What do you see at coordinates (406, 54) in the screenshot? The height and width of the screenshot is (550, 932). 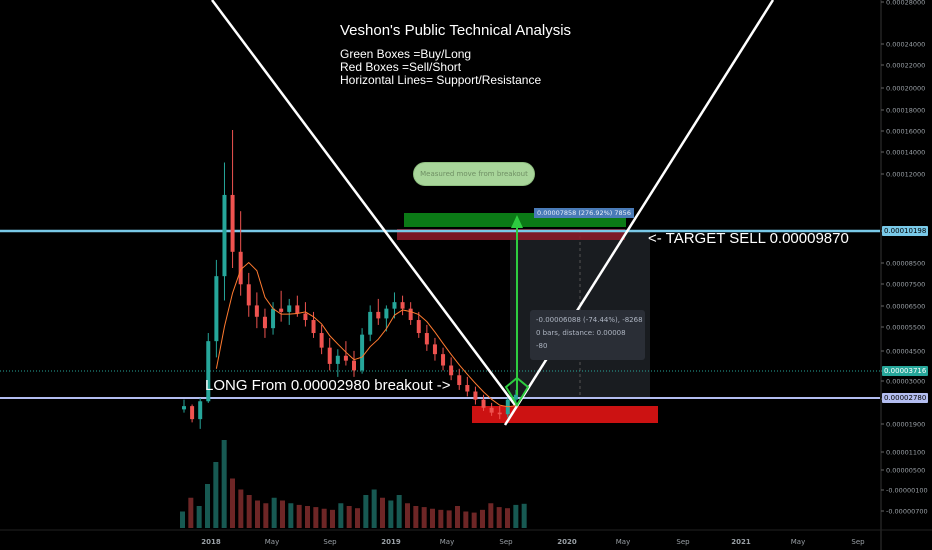 I see `legend-green-note: Green Boxes =Buy/Long` at bounding box center [406, 54].